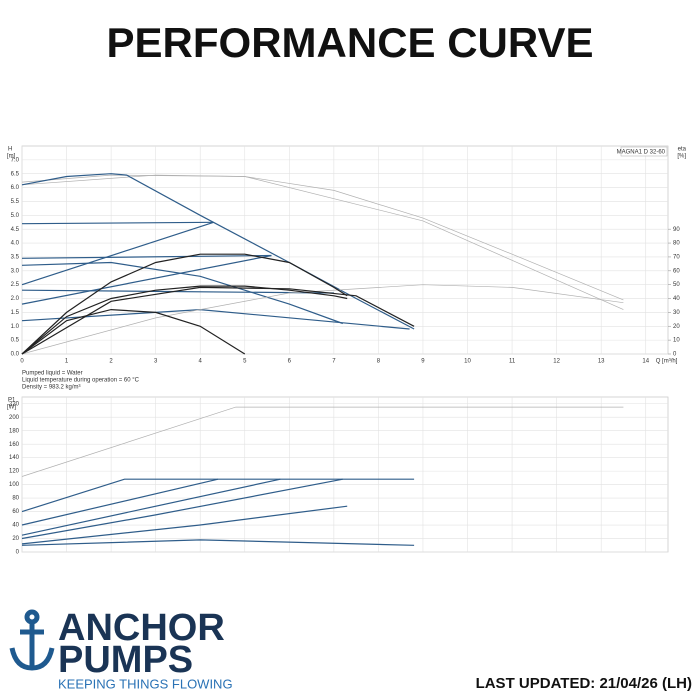 This screenshot has width=700, height=700. Describe the element at coordinates (675, 355) in the screenshot. I see `y2-tick-label: 0` at that location.